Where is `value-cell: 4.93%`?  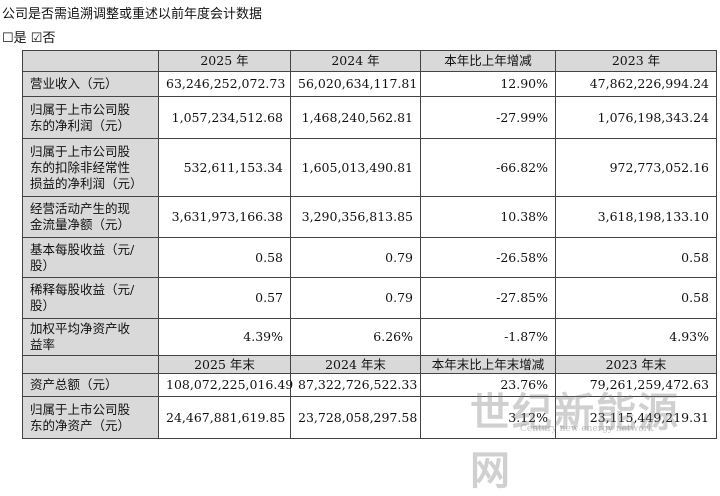 value-cell: 4.93% is located at coordinates (636, 337).